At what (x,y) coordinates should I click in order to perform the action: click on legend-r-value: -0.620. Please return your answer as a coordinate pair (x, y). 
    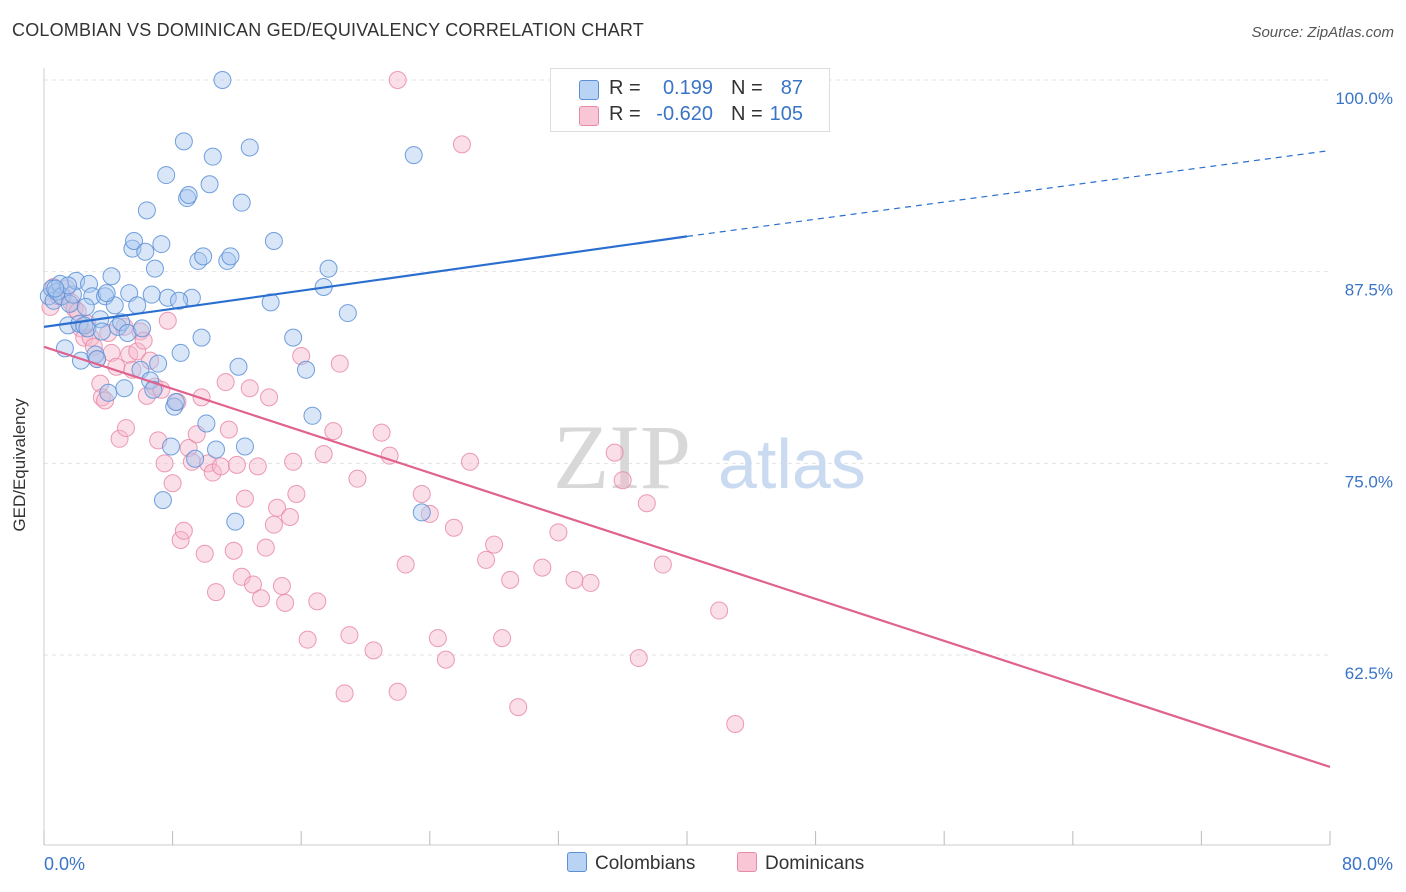
    Looking at the image, I should click on (684, 114).